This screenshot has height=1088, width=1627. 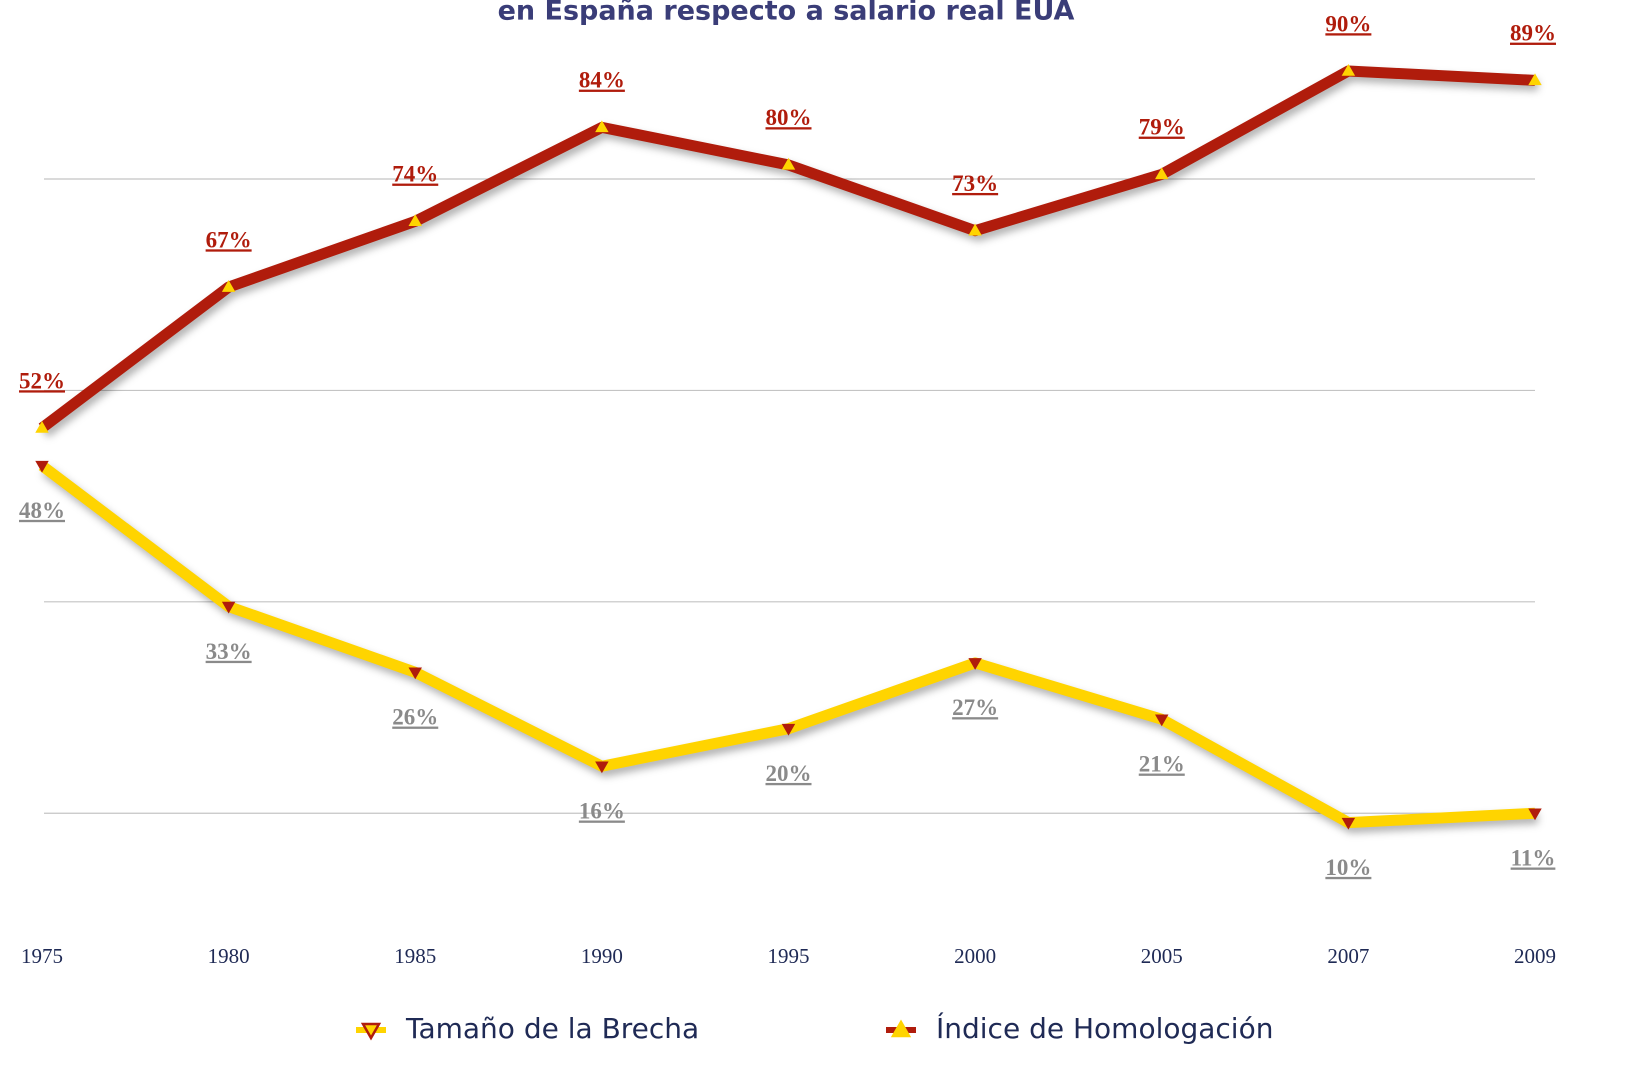 What do you see at coordinates (552, 1028) in the screenshot?
I see `legend-label: Tamaño de la Brecha` at bounding box center [552, 1028].